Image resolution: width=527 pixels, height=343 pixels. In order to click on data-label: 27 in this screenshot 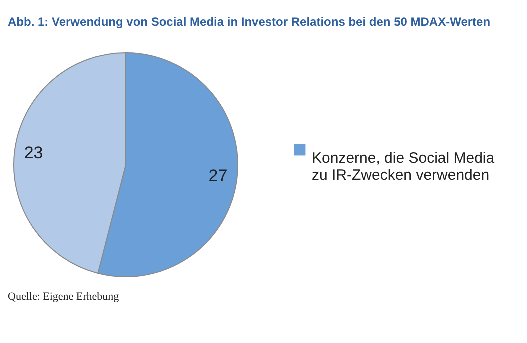, I will do `click(218, 176)`.